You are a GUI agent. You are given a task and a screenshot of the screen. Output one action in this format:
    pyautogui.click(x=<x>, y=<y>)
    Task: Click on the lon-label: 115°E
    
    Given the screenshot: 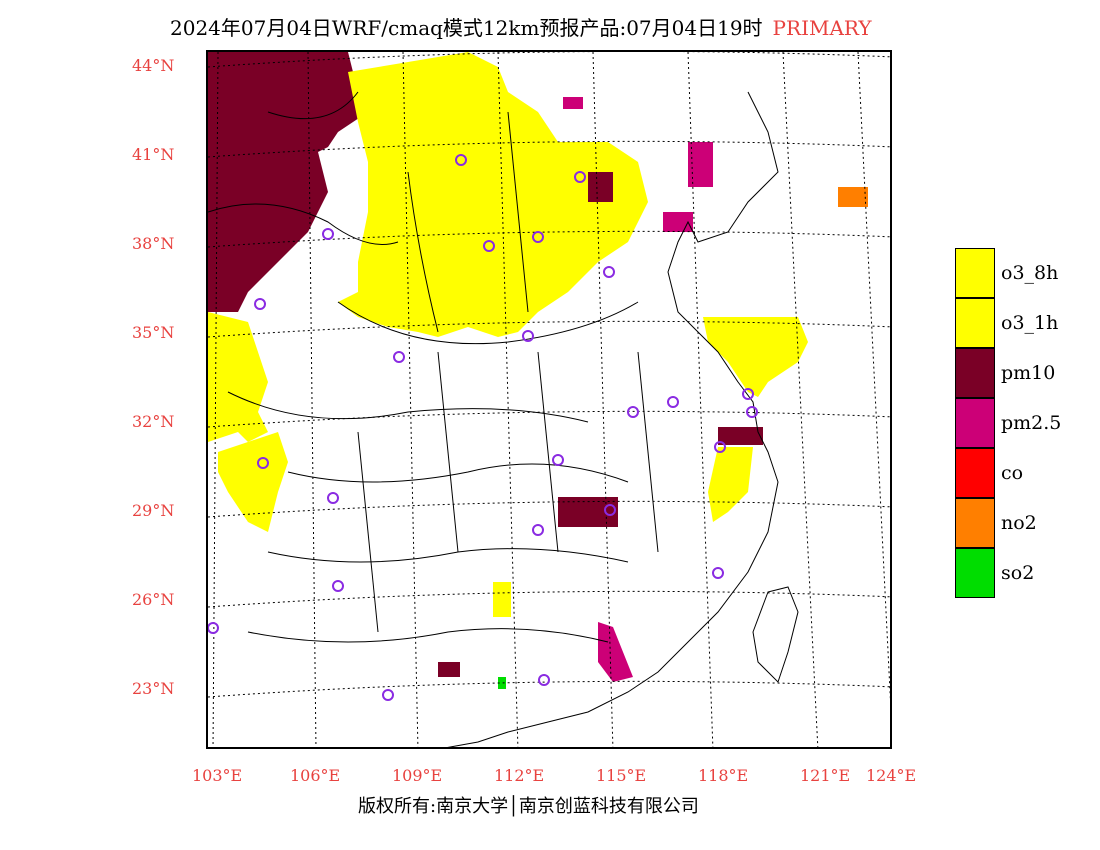 What is the action you would take?
    pyautogui.click(x=621, y=775)
    